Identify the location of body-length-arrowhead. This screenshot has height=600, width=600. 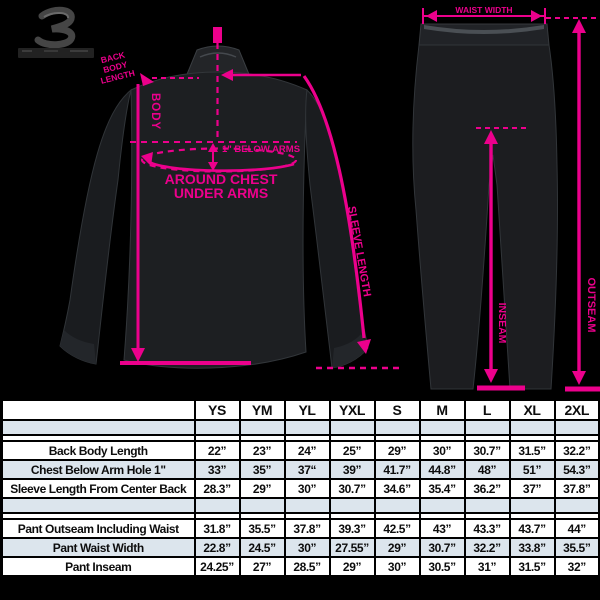
(138, 355).